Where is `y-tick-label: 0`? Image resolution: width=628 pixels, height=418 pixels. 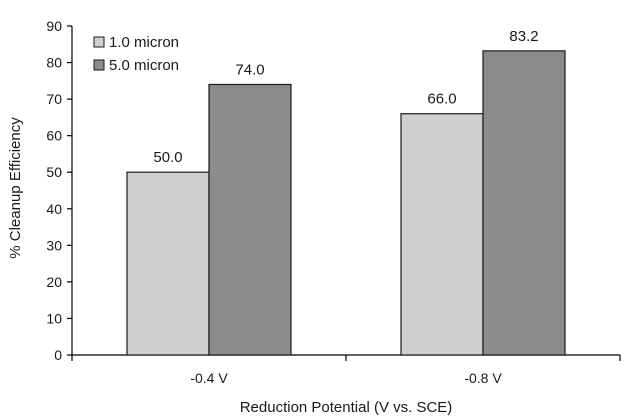
y-tick-label: 0 is located at coordinates (58, 355).